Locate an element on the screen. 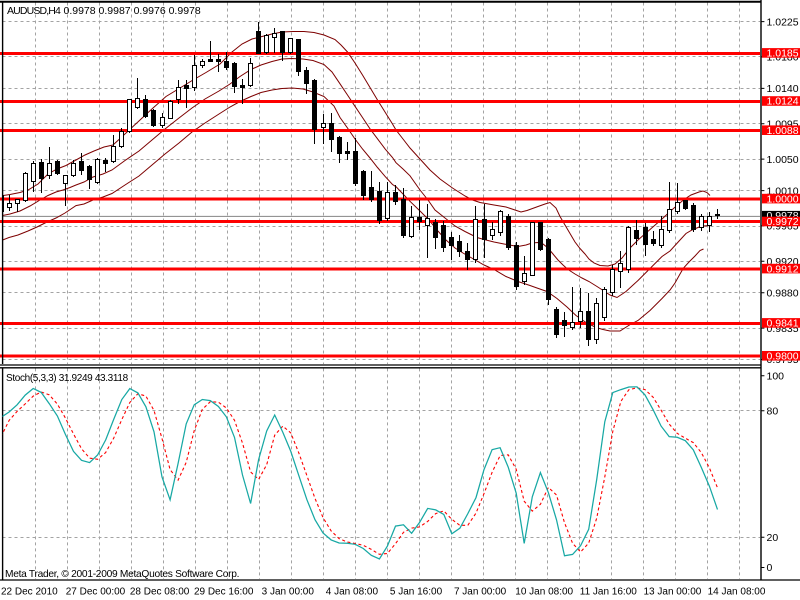  svg-text: 0.9912 is located at coordinates (783, 269).